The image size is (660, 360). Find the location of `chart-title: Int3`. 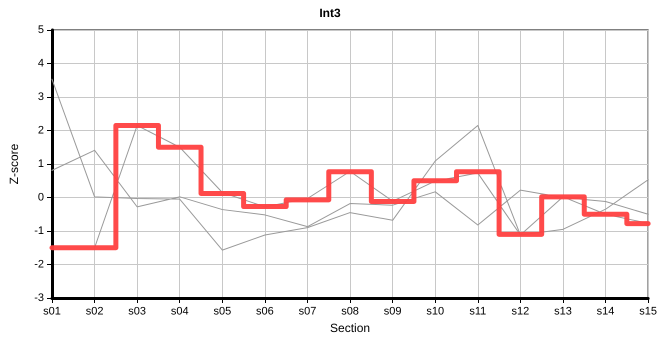

chart-title: Int3 is located at coordinates (330, 13).